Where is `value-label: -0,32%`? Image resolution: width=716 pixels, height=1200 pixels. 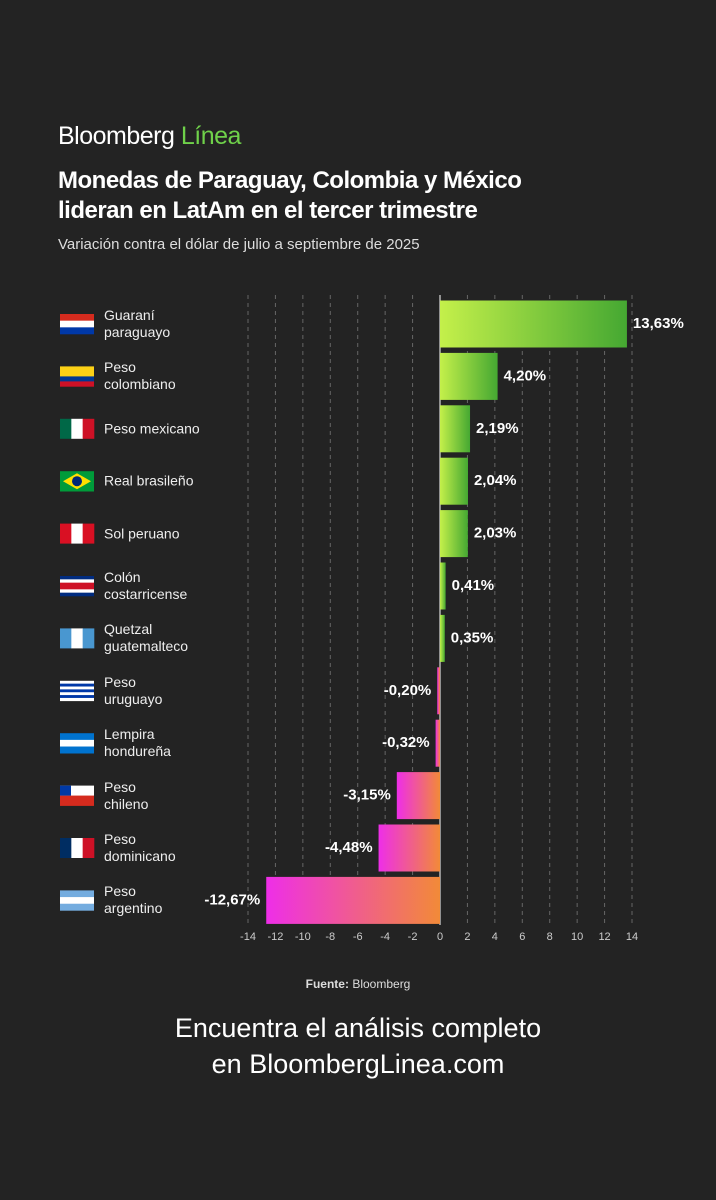
value-label: -0,32% is located at coordinates (406, 742).